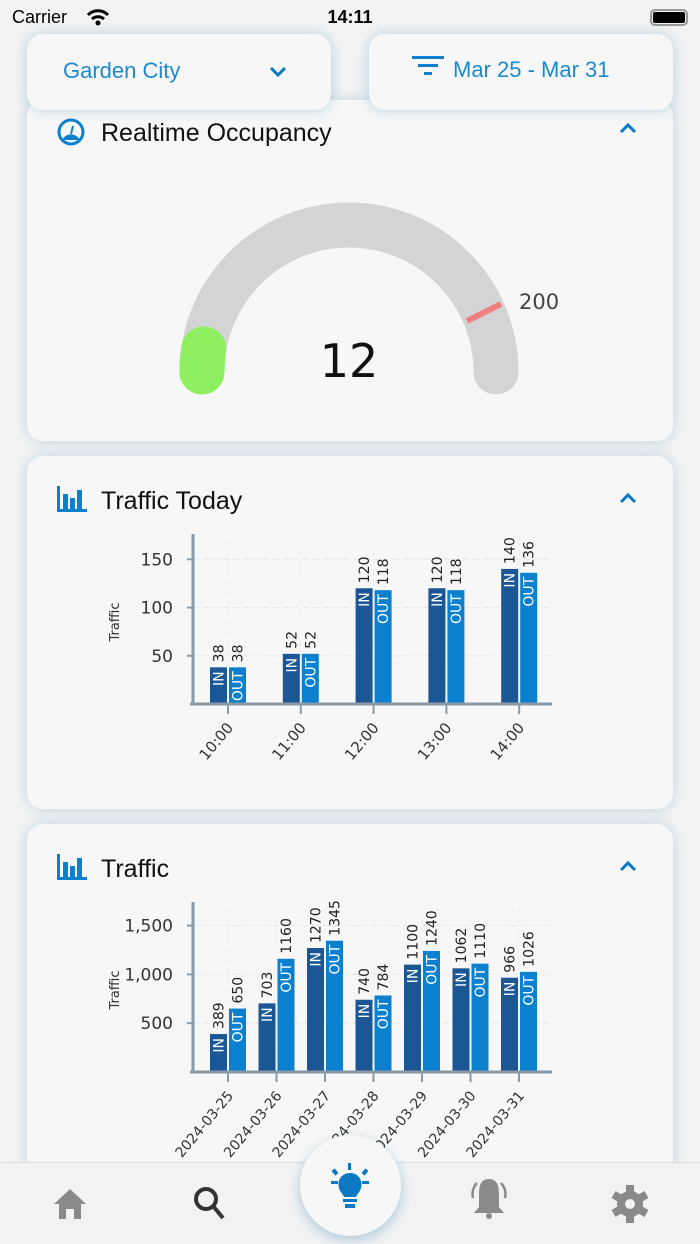  I want to click on data-label: 1026, so click(530, 949).